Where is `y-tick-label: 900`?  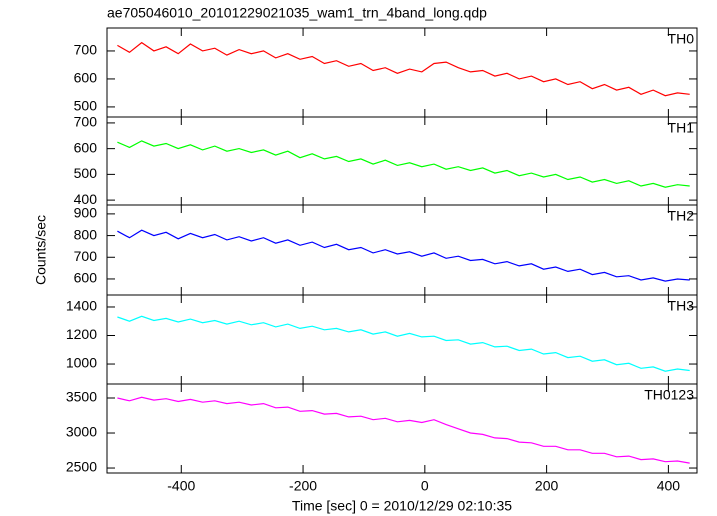
y-tick-label: 900 is located at coordinates (86, 213).